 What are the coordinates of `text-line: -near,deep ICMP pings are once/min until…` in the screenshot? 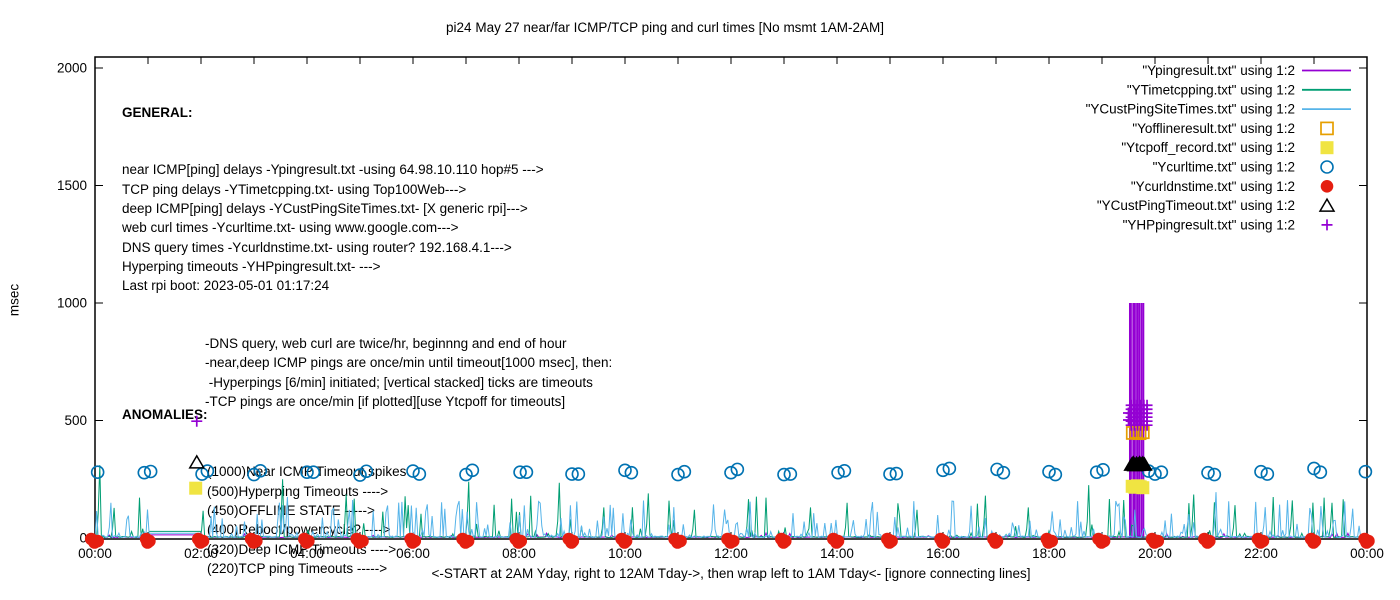 It's located at (409, 363).